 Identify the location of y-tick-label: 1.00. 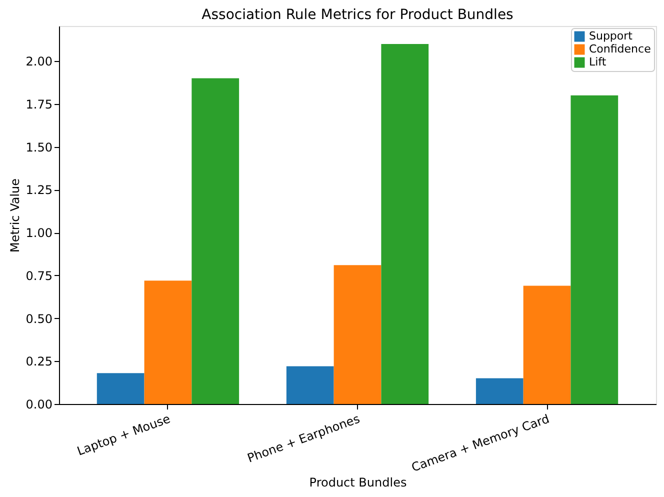
(39, 233).